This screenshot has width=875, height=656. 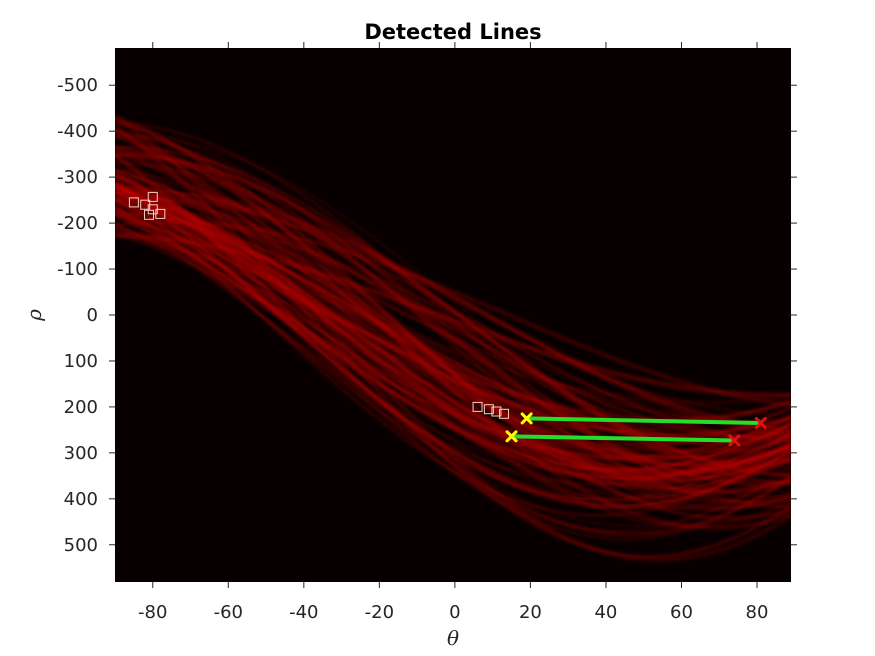 I want to click on y-tick-label: 100, so click(x=81, y=361).